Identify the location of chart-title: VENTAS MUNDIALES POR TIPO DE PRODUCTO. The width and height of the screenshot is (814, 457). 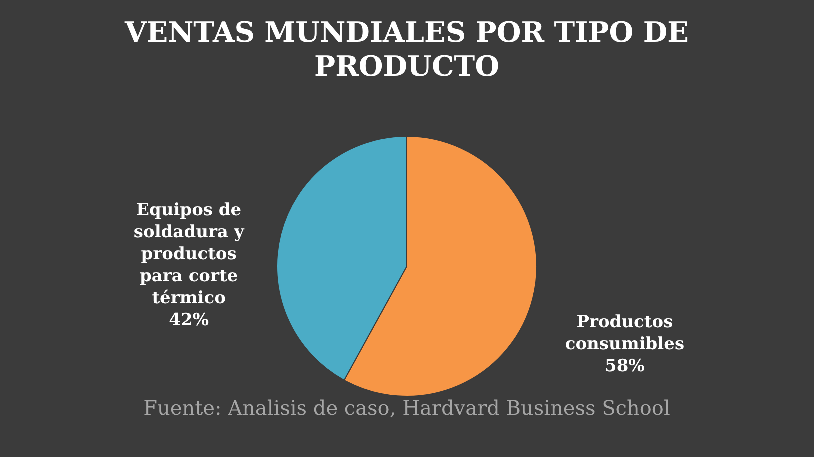
(406, 49).